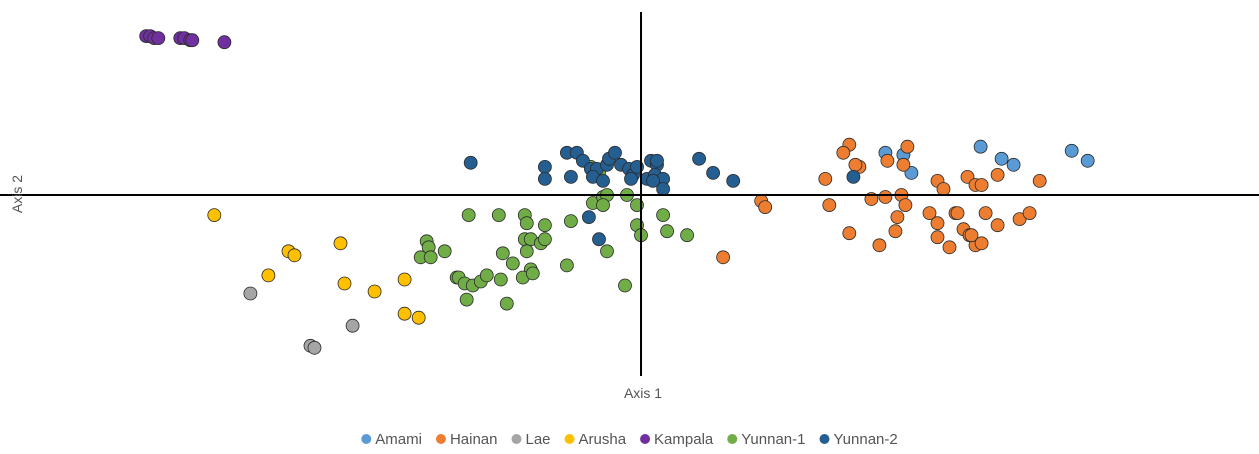 The image size is (1259, 454). I want to click on series-kampala, so click(185, 39).